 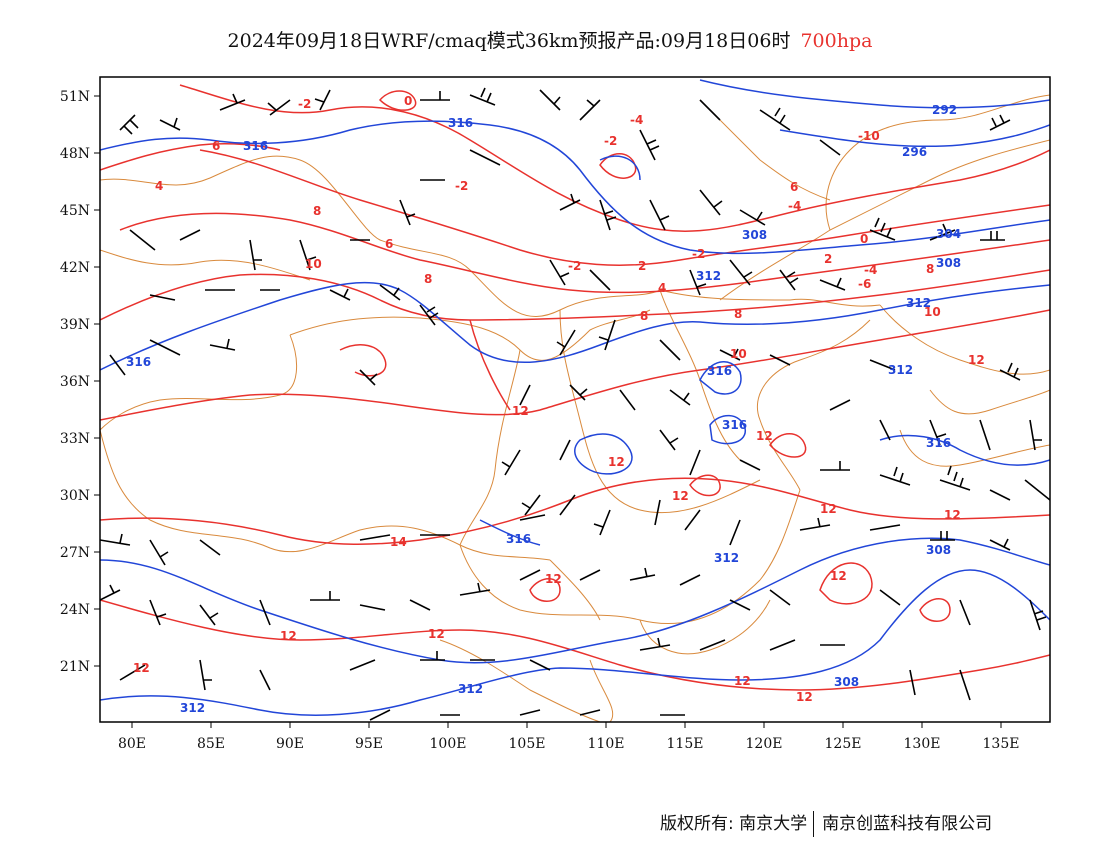 I want to click on temp-label: -6, so click(x=864, y=284).